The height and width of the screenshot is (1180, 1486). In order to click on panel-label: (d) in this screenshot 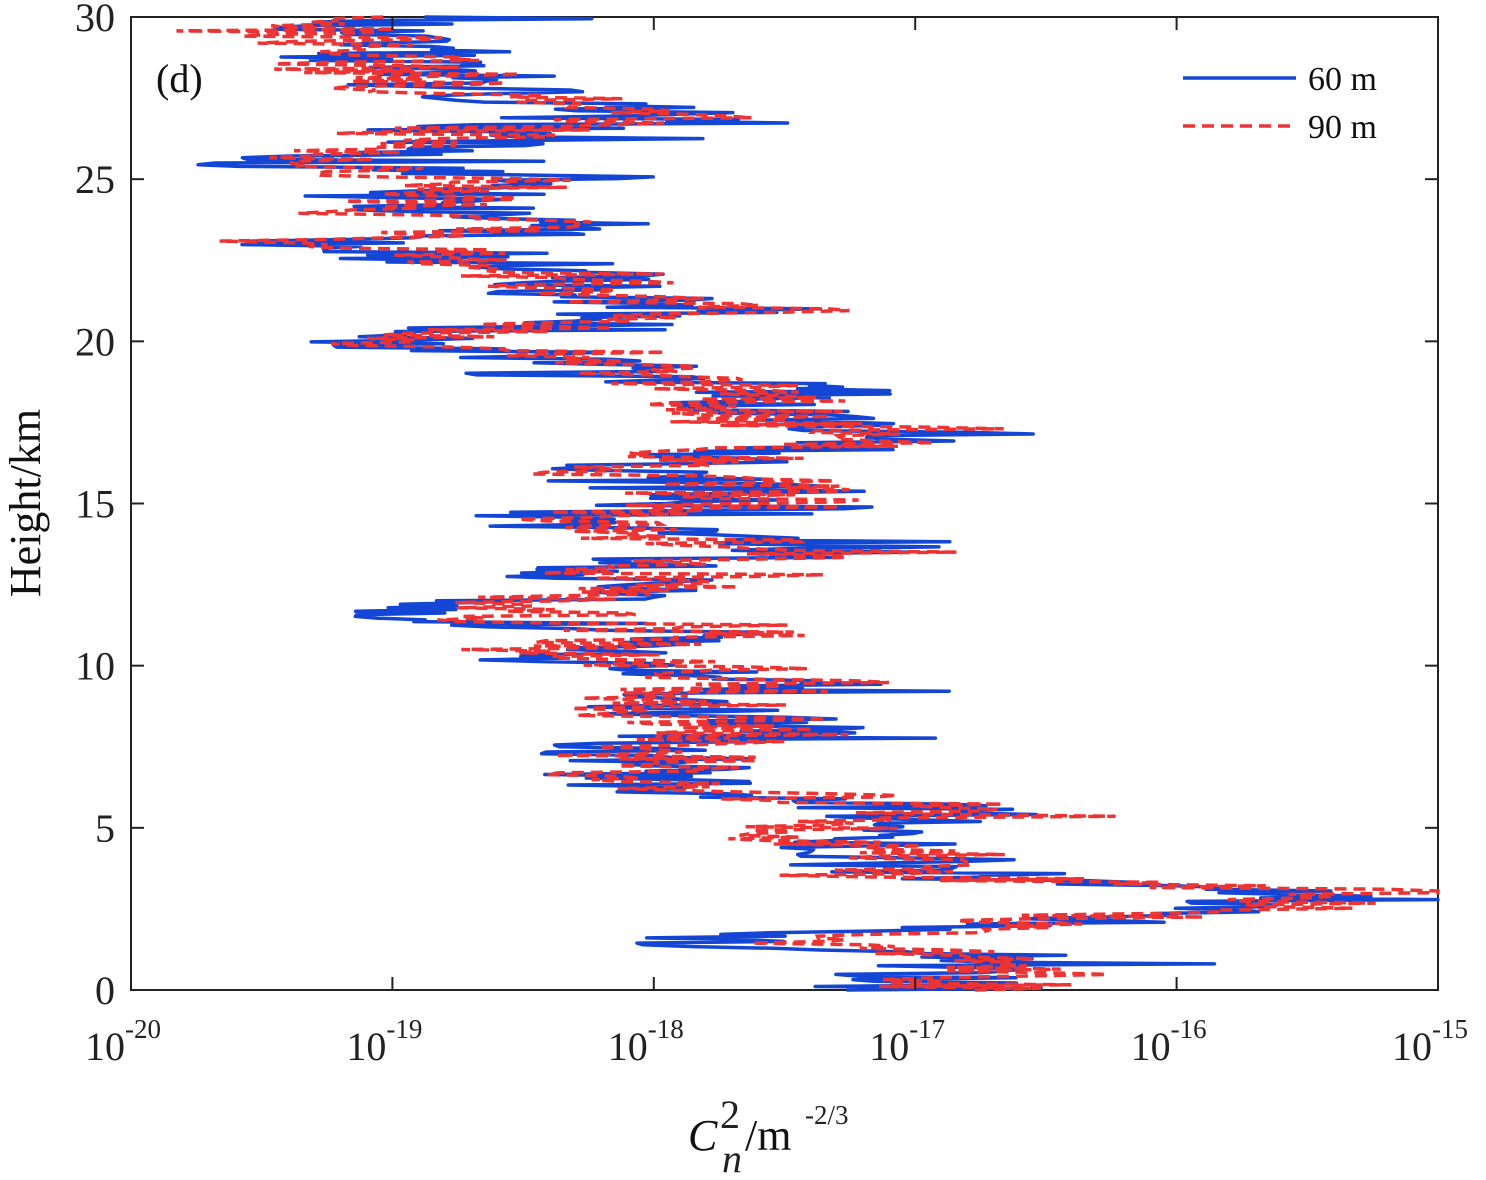, I will do `click(179, 78)`.